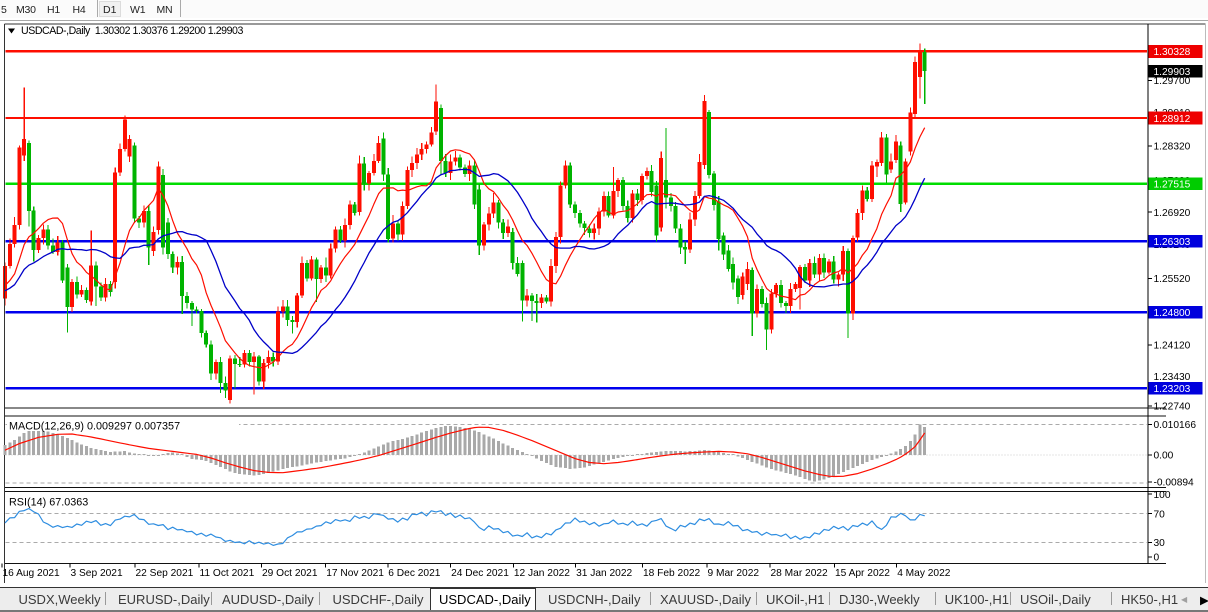 The image size is (1208, 612). Describe the element at coordinates (672, 573) in the screenshot. I see `svg-text: 18 Feb 2022` at that location.